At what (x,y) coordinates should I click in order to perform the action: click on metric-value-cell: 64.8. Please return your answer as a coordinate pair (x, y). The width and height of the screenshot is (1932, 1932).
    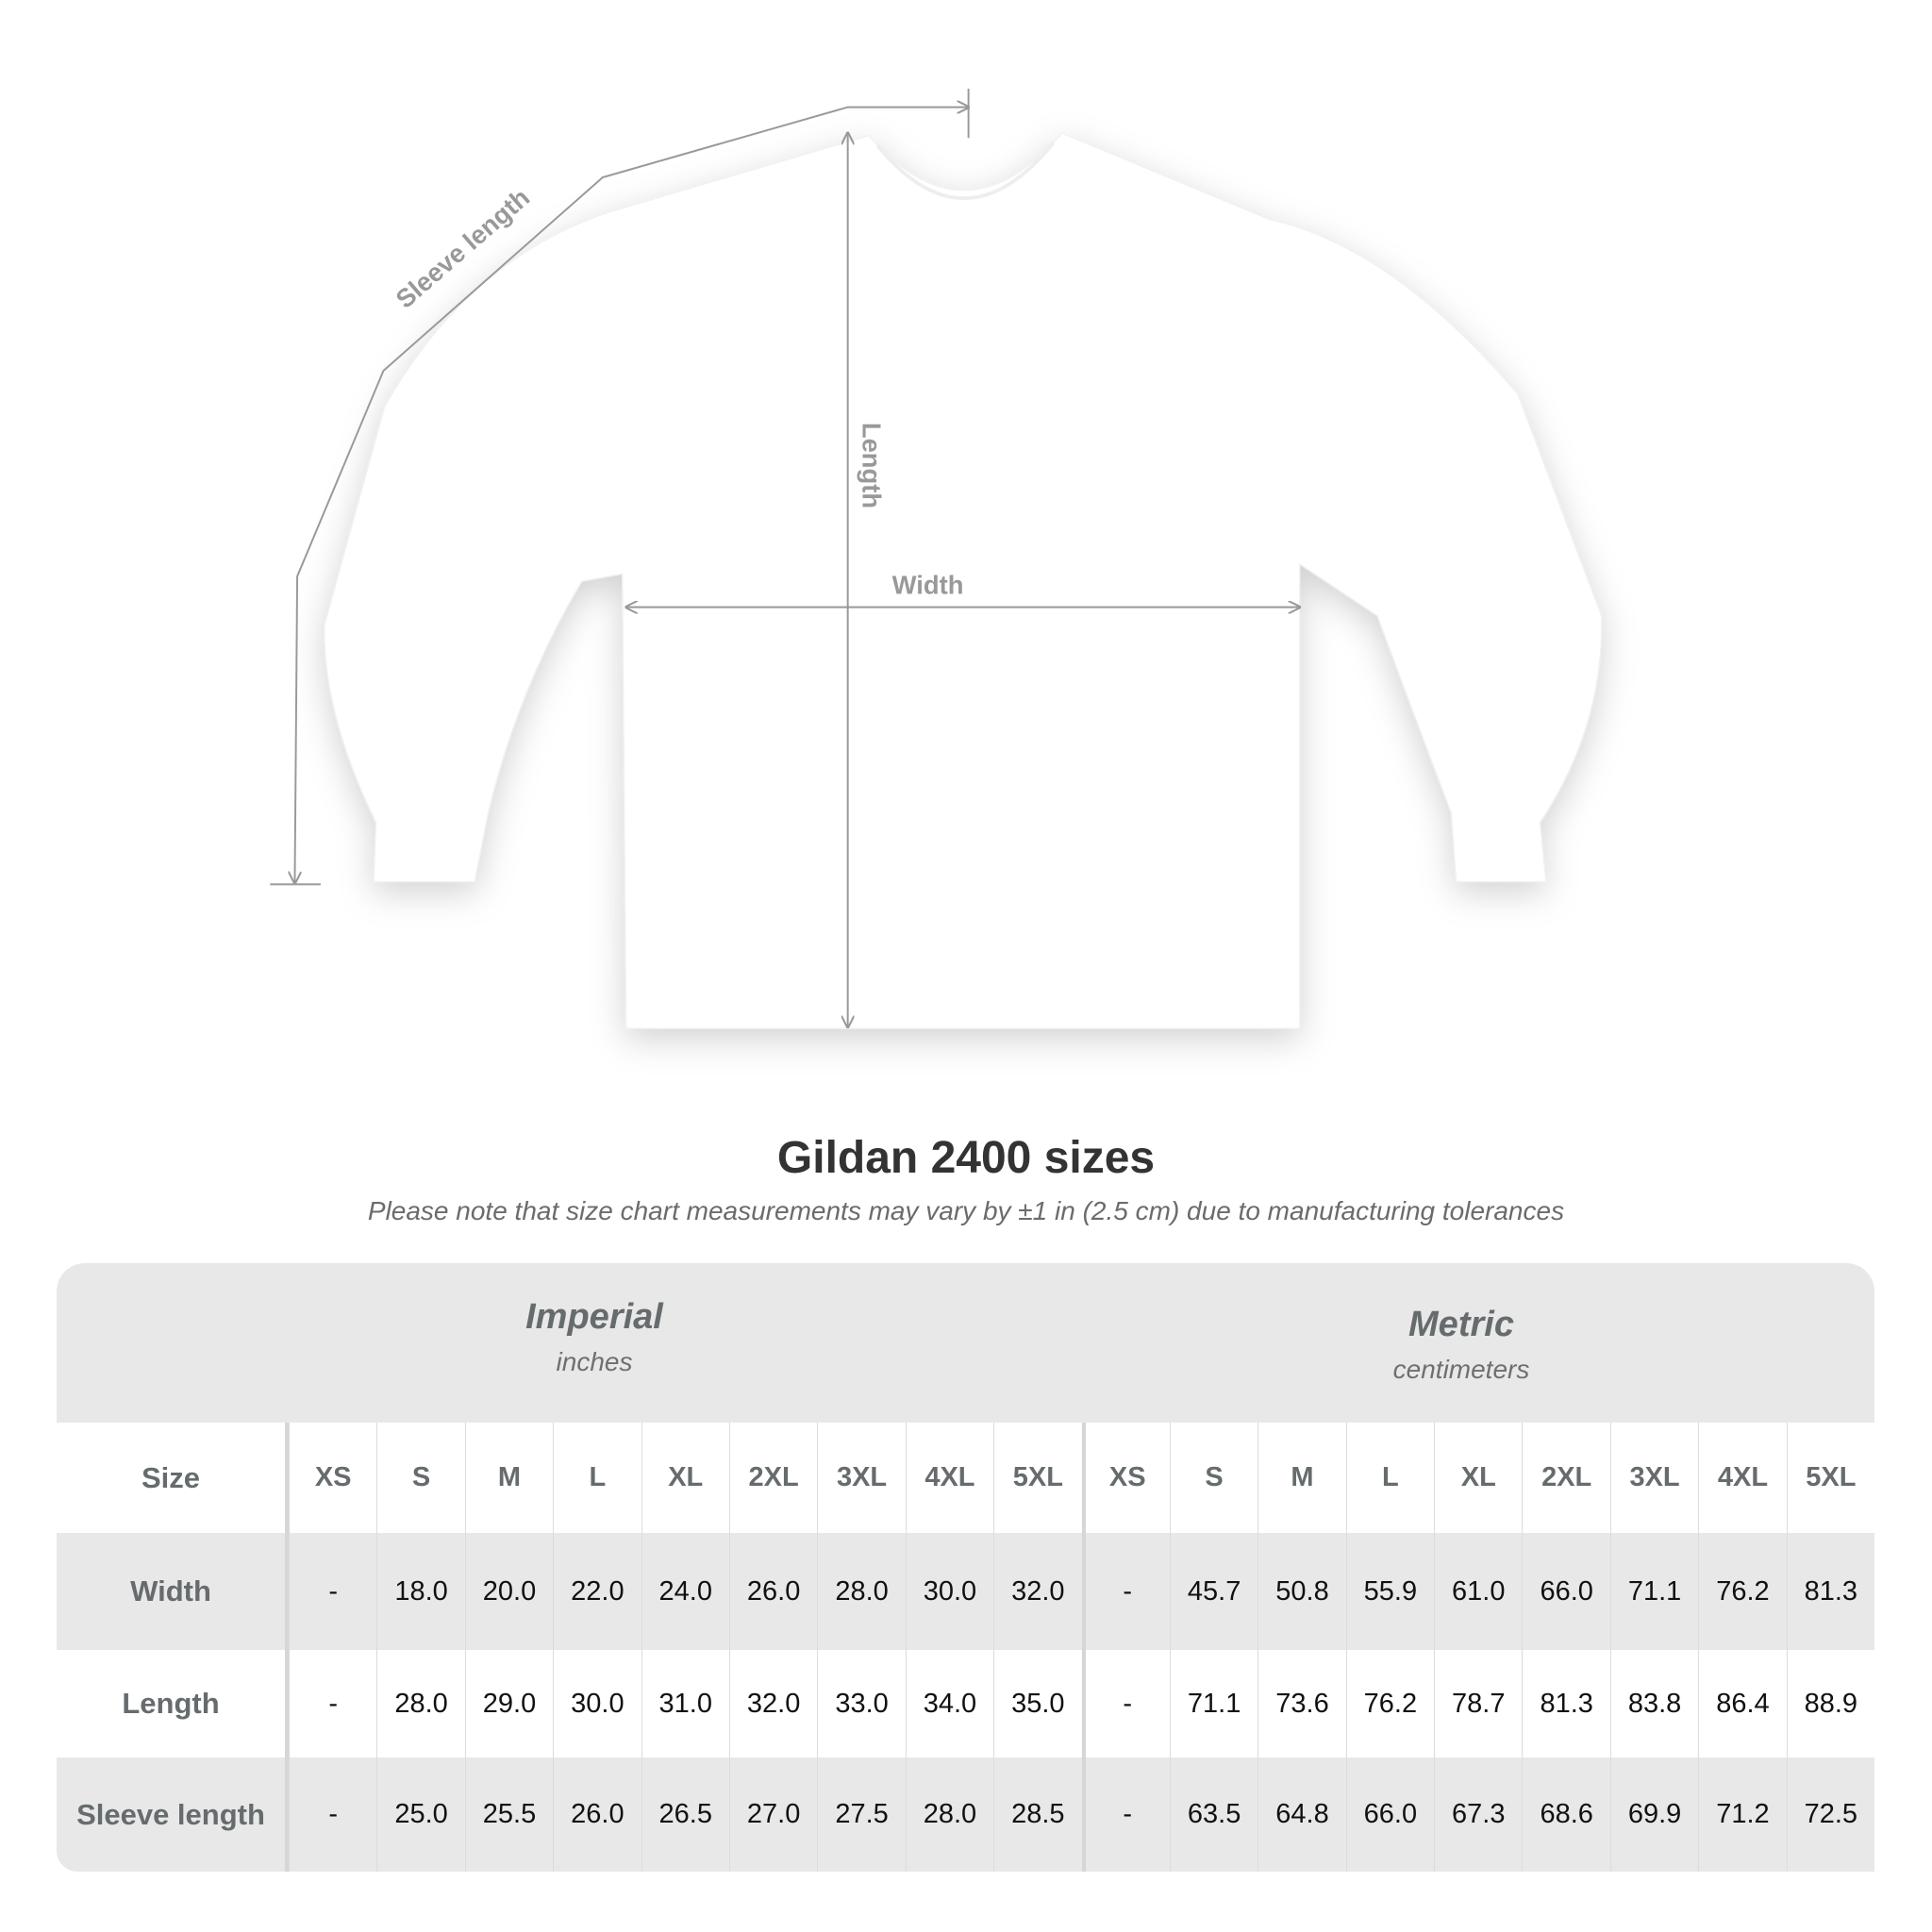
    Looking at the image, I should click on (1301, 1814).